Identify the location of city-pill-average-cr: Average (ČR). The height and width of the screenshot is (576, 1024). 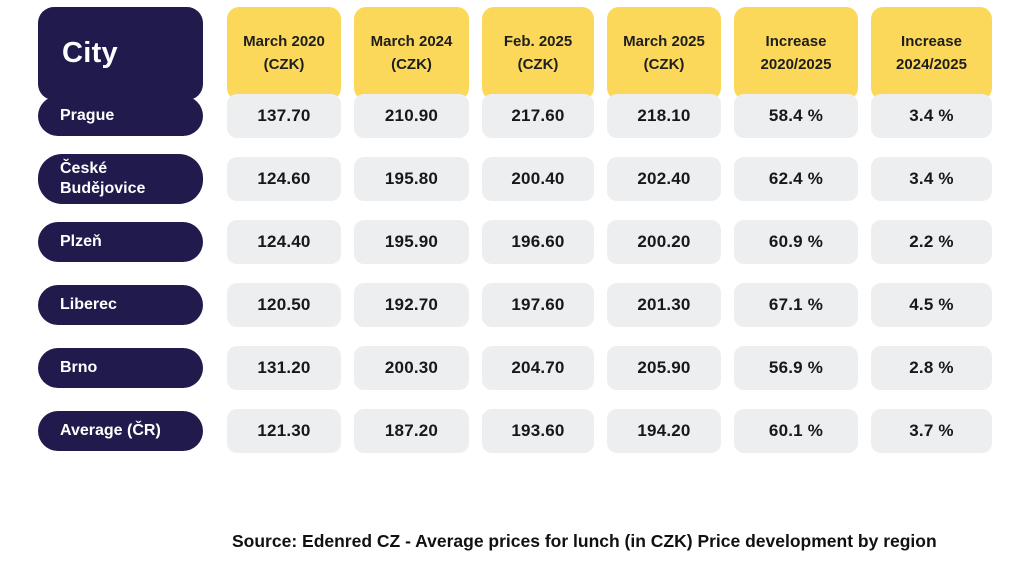
(120, 431).